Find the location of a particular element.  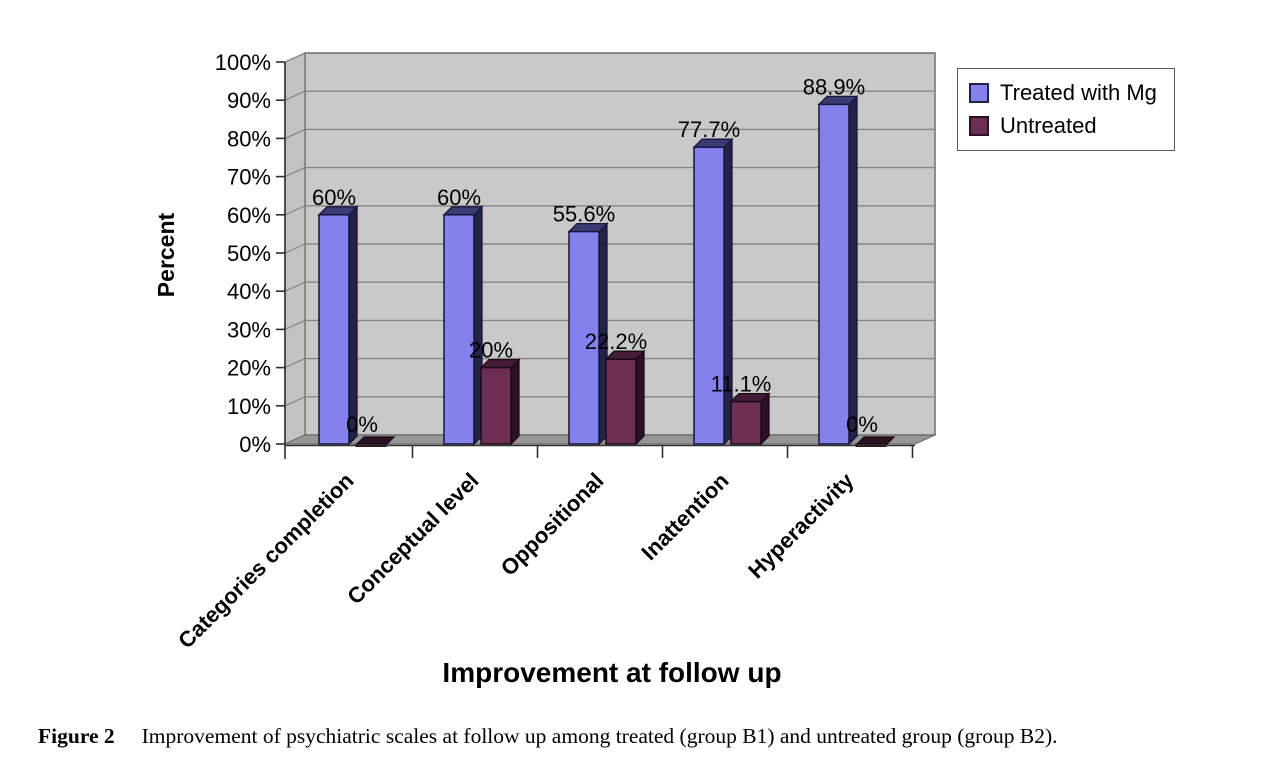

bar-untreated-conceptual-level-side is located at coordinates (515, 402).